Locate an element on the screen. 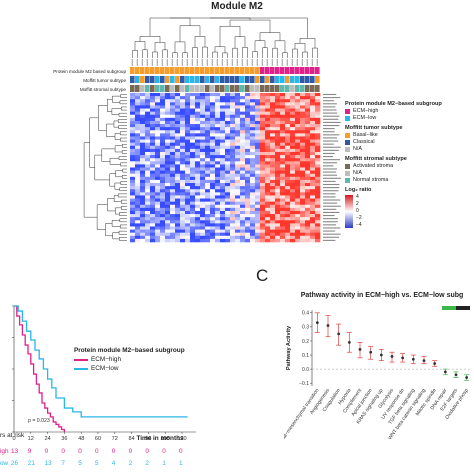  colorbar-tick: 4 is located at coordinates (357, 197).